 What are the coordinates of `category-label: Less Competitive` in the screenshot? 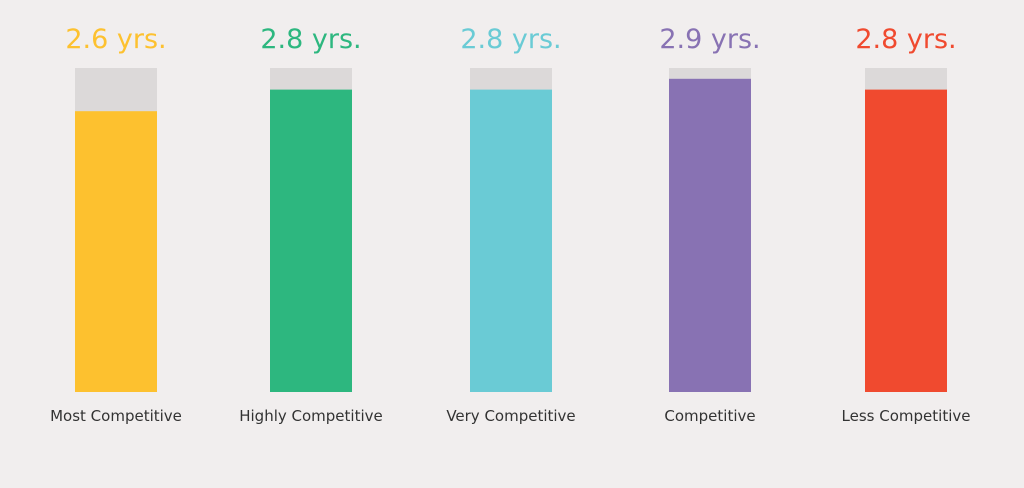 It's located at (906, 416).